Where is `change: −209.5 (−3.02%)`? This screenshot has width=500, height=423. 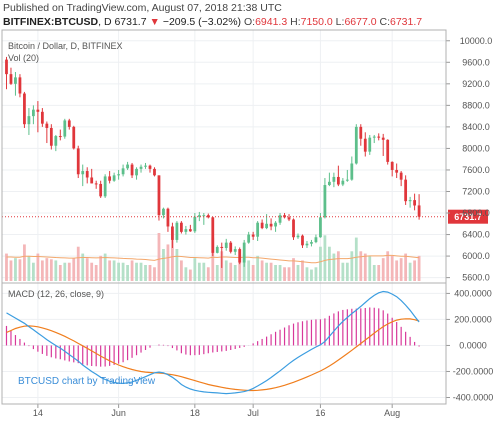
change: −209.5 (−3.02%) is located at coordinates (202, 22).